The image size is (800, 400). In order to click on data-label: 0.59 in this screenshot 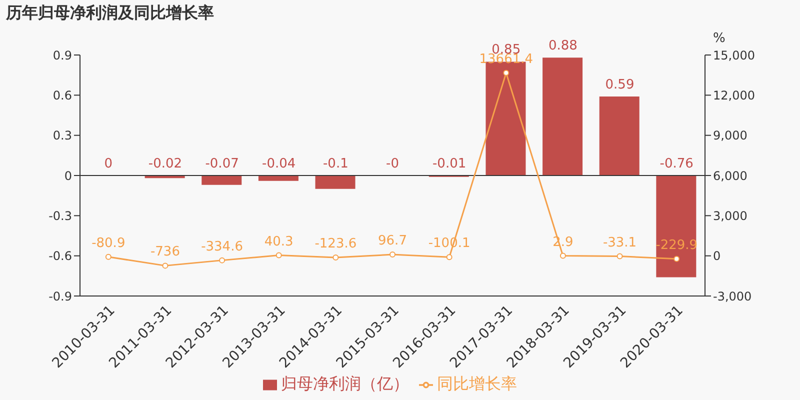, I will do `click(619, 85)`.